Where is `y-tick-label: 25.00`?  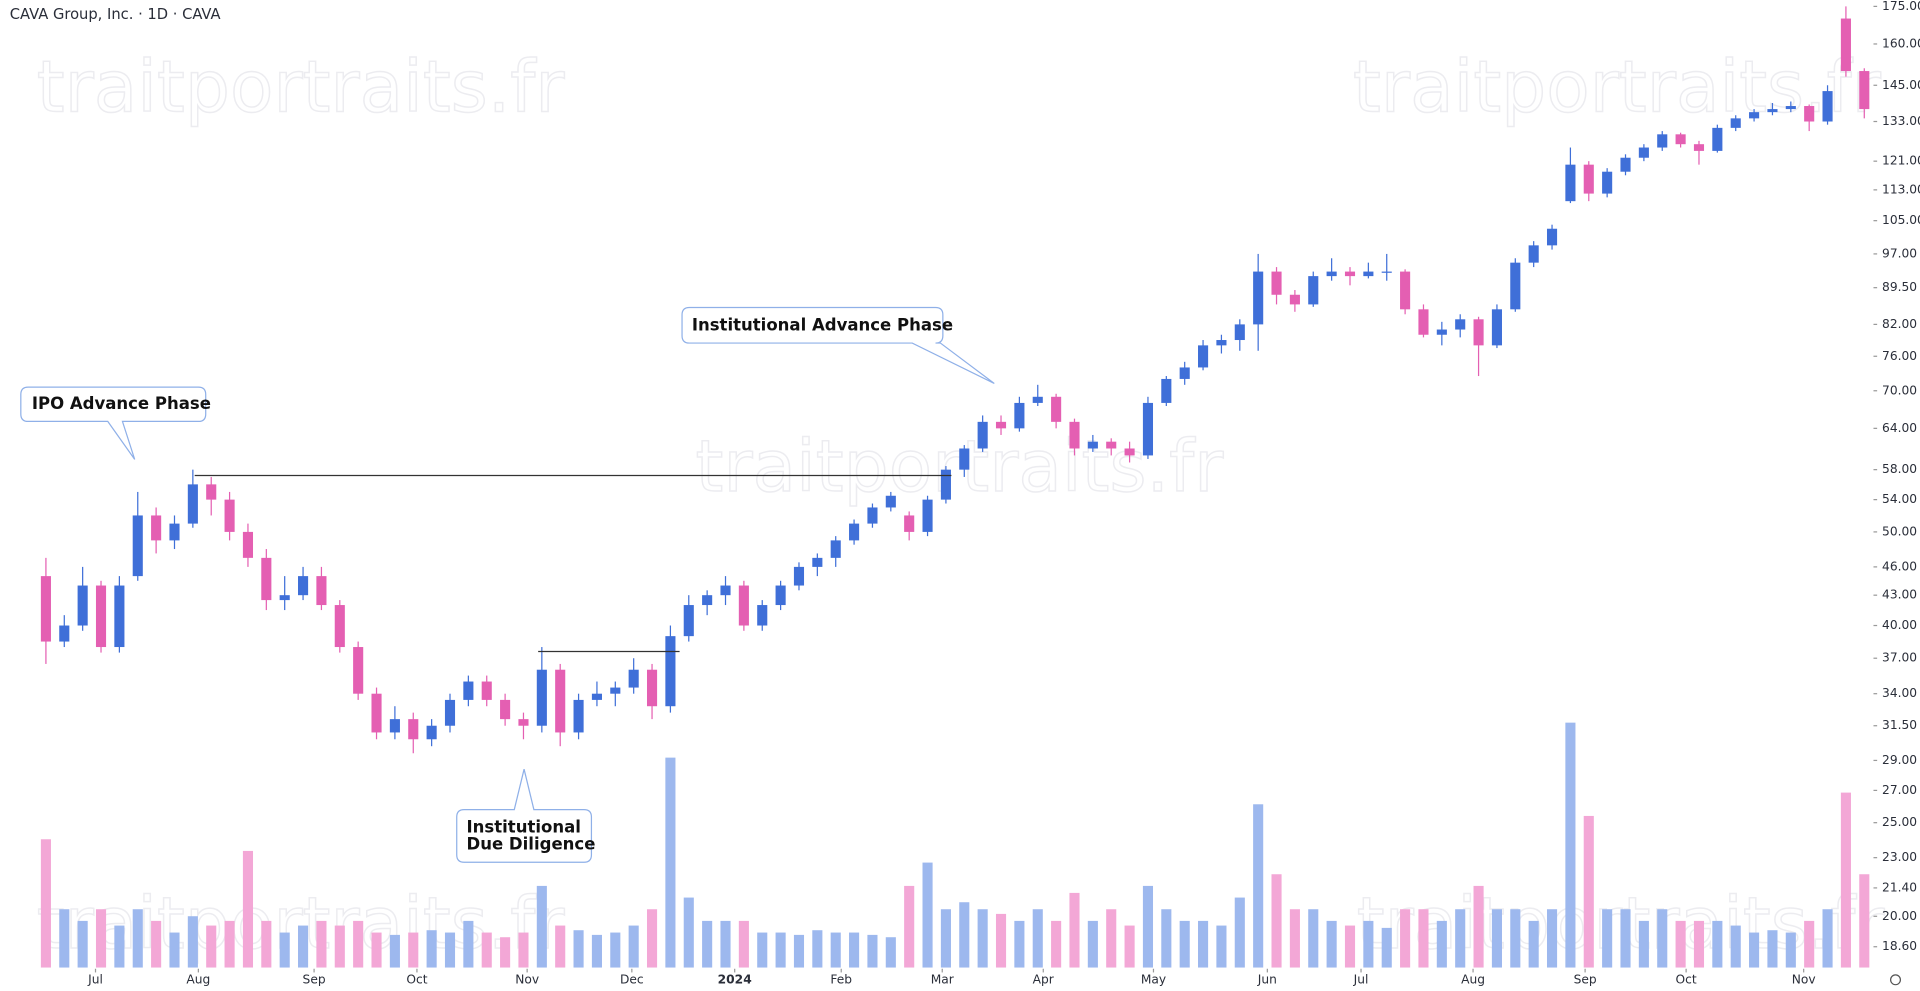 y-tick-label: 25.00 is located at coordinates (1899, 822).